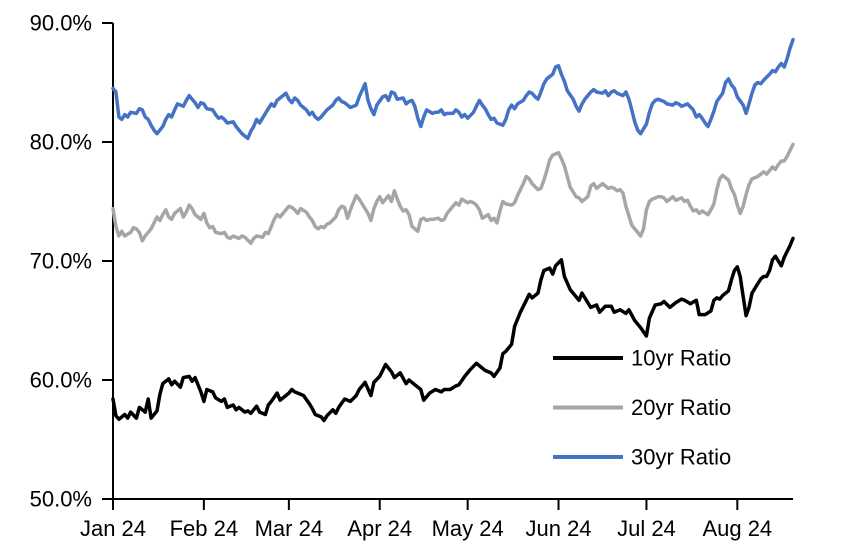 The width and height of the screenshot is (852, 551). What do you see at coordinates (558, 528) in the screenshot?
I see `x-axis-tick-label: Jun 24` at bounding box center [558, 528].